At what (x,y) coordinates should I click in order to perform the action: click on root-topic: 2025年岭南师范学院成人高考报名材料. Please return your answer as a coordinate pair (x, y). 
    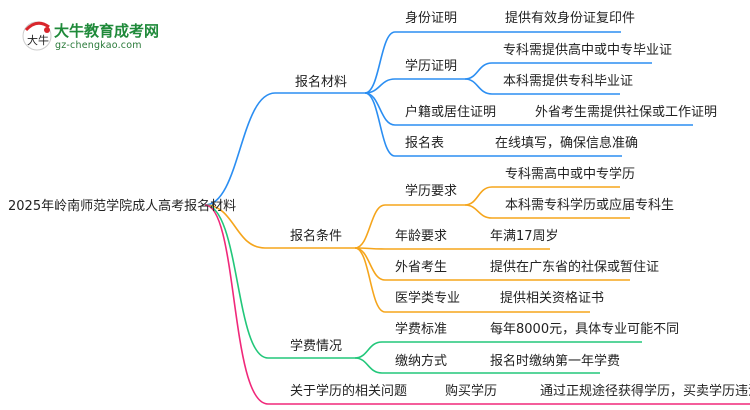
    Looking at the image, I should click on (122, 206).